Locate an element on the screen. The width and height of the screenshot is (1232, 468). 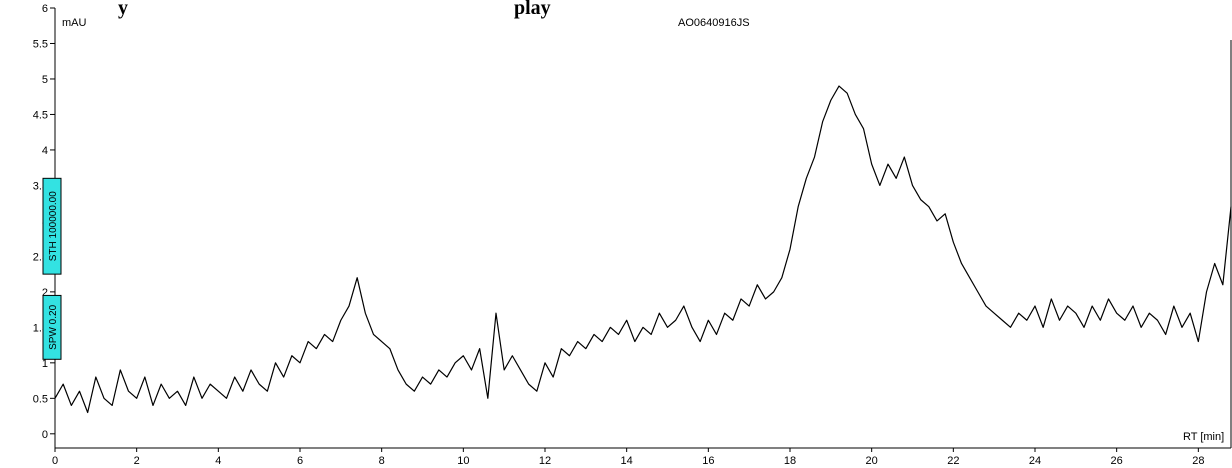
x-tick-label: 14 is located at coordinates (627, 461).